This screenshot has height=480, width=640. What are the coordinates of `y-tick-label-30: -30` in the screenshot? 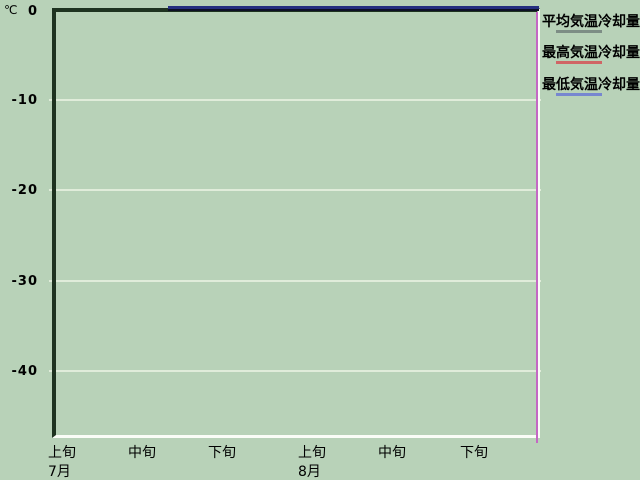 It's located at (24, 281).